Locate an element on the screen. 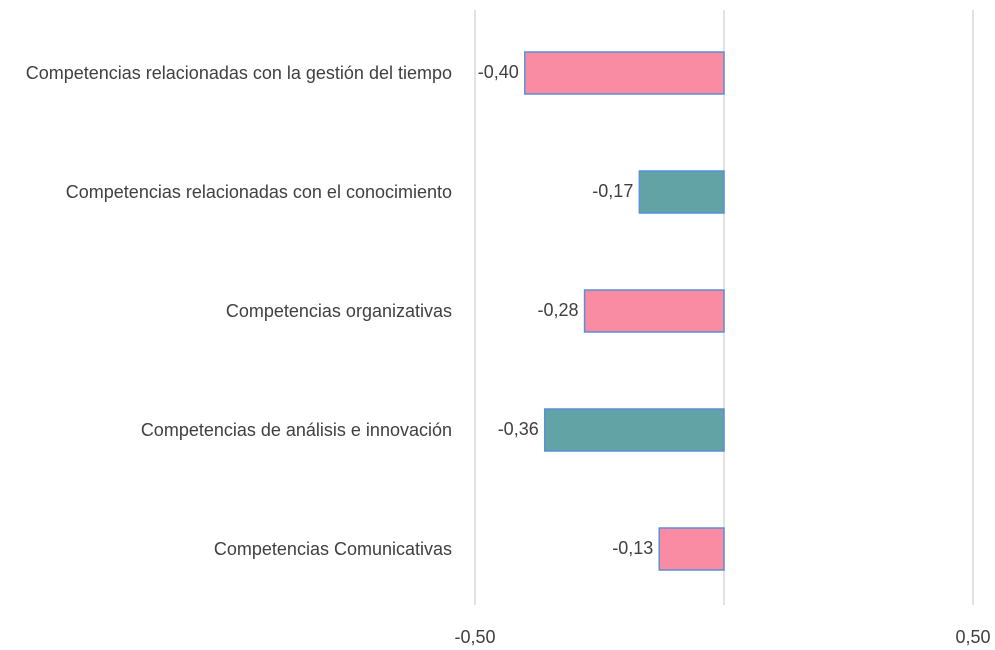 This screenshot has height=650, width=995. category-label-box: Competencias Comunicativas is located at coordinates (227, 549).